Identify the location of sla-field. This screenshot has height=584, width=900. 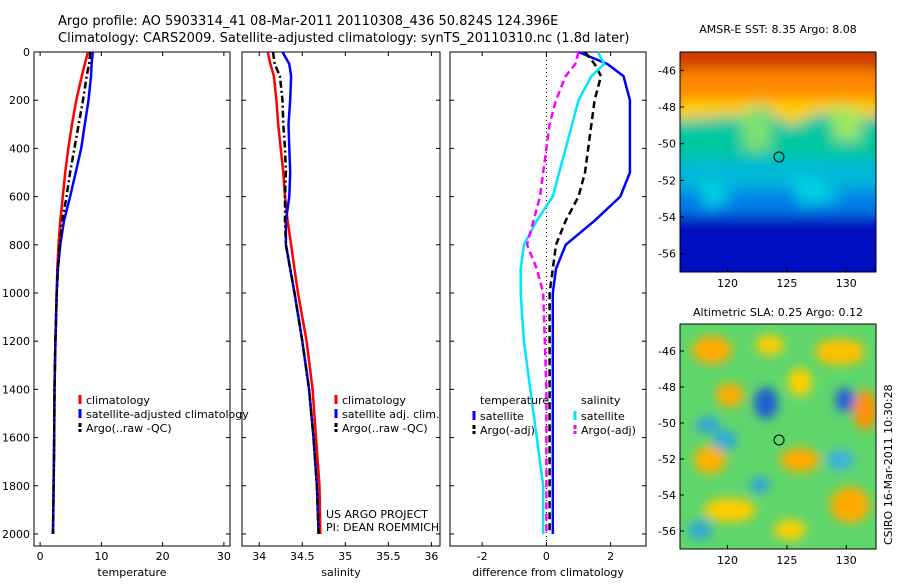
(778, 436).